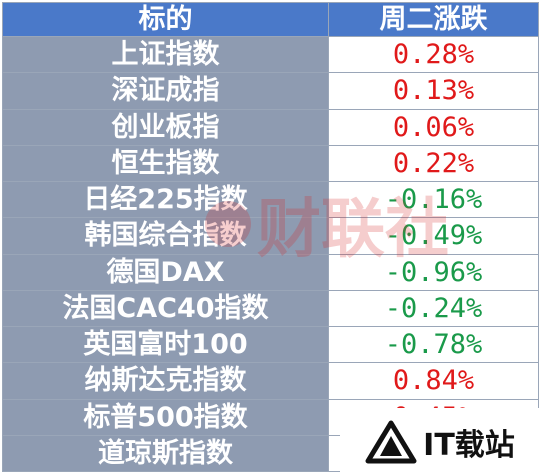 Image resolution: width=540 pixels, height=475 pixels. What do you see at coordinates (433, 54) in the screenshot?
I see `change-value: 0.28%` at bounding box center [433, 54].